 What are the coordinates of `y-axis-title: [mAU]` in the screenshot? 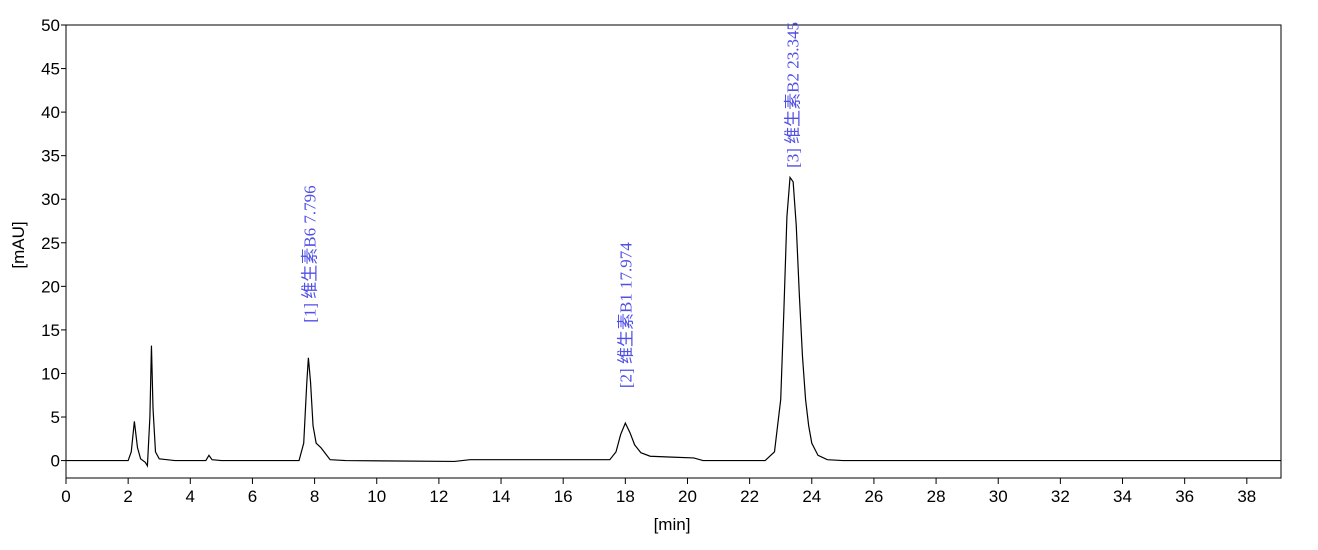 It's located at (18, 244).